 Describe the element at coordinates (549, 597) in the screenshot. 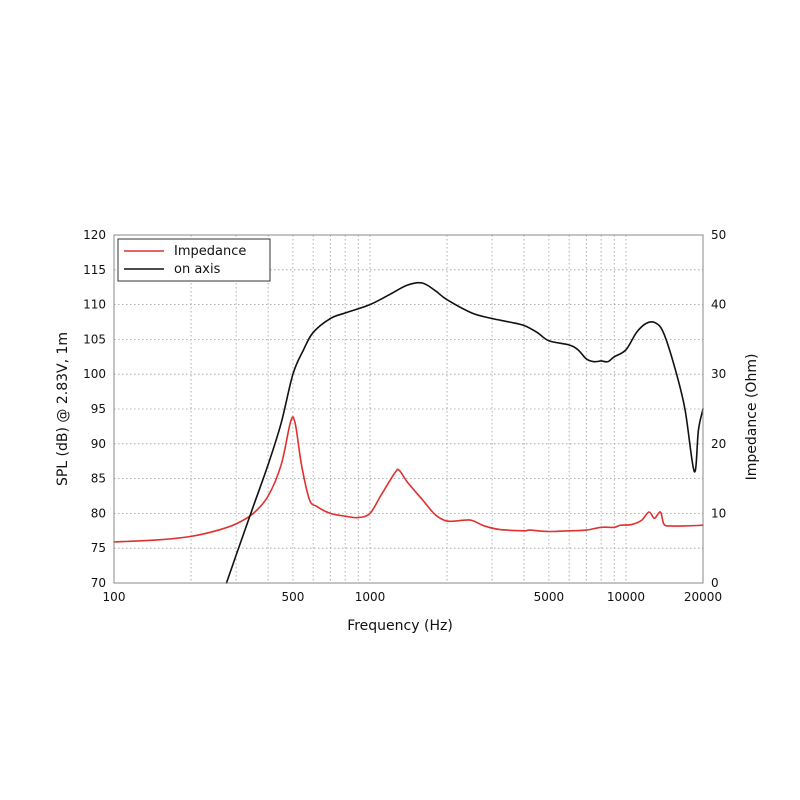

I see `x-tick-label: 5000` at that location.